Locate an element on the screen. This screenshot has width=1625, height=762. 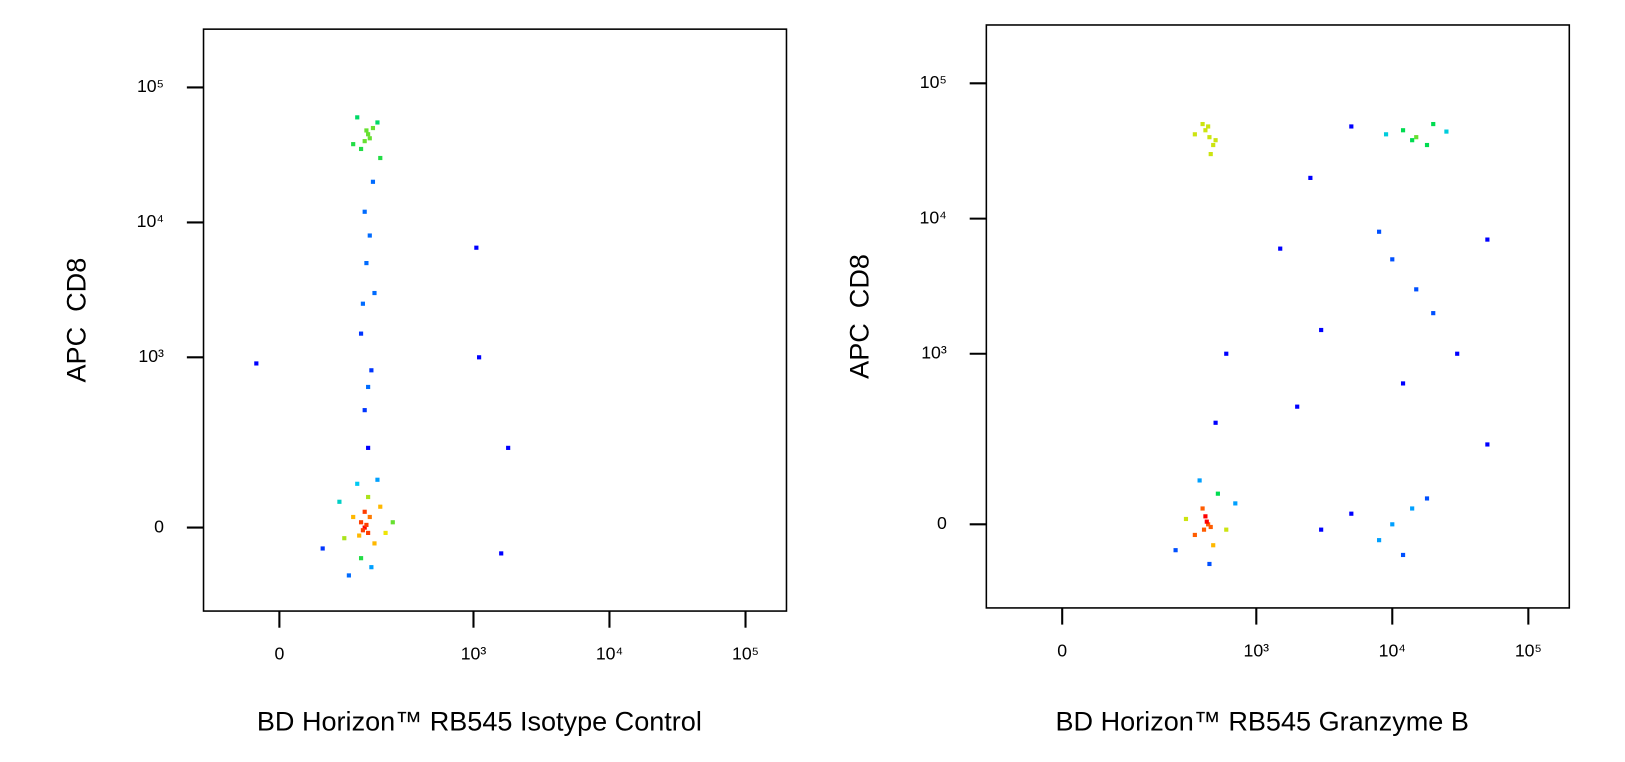
x-tick-label: 10⁴ is located at coordinates (1392, 650).